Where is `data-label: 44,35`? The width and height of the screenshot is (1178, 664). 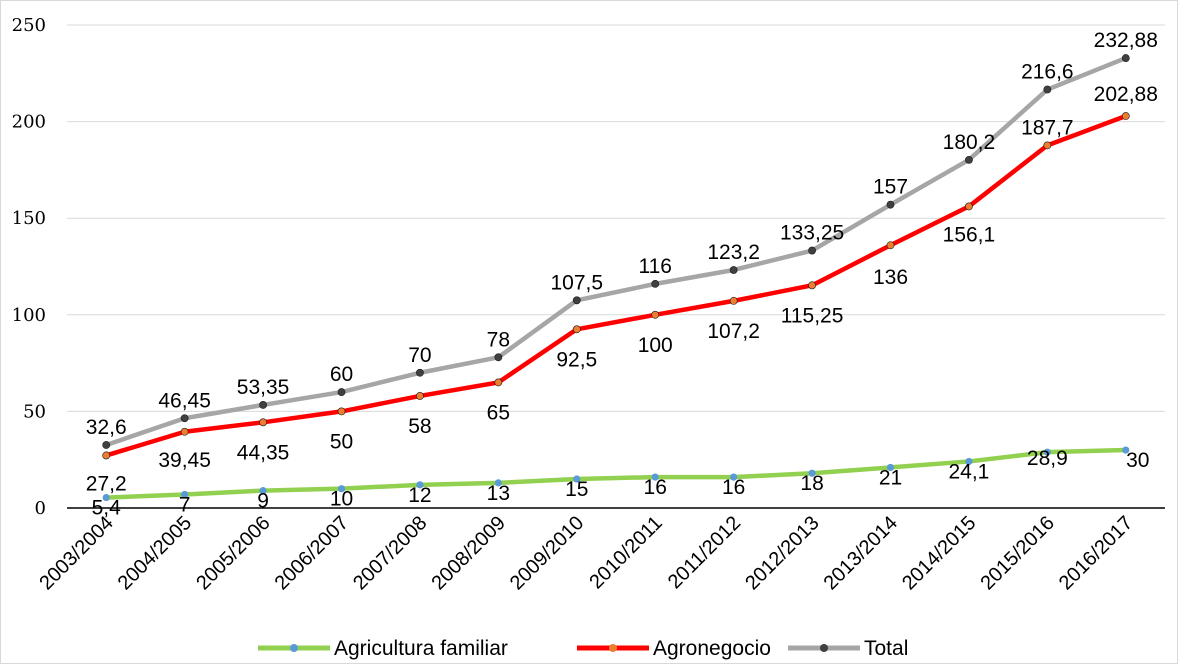 data-label: 44,35 is located at coordinates (263, 452).